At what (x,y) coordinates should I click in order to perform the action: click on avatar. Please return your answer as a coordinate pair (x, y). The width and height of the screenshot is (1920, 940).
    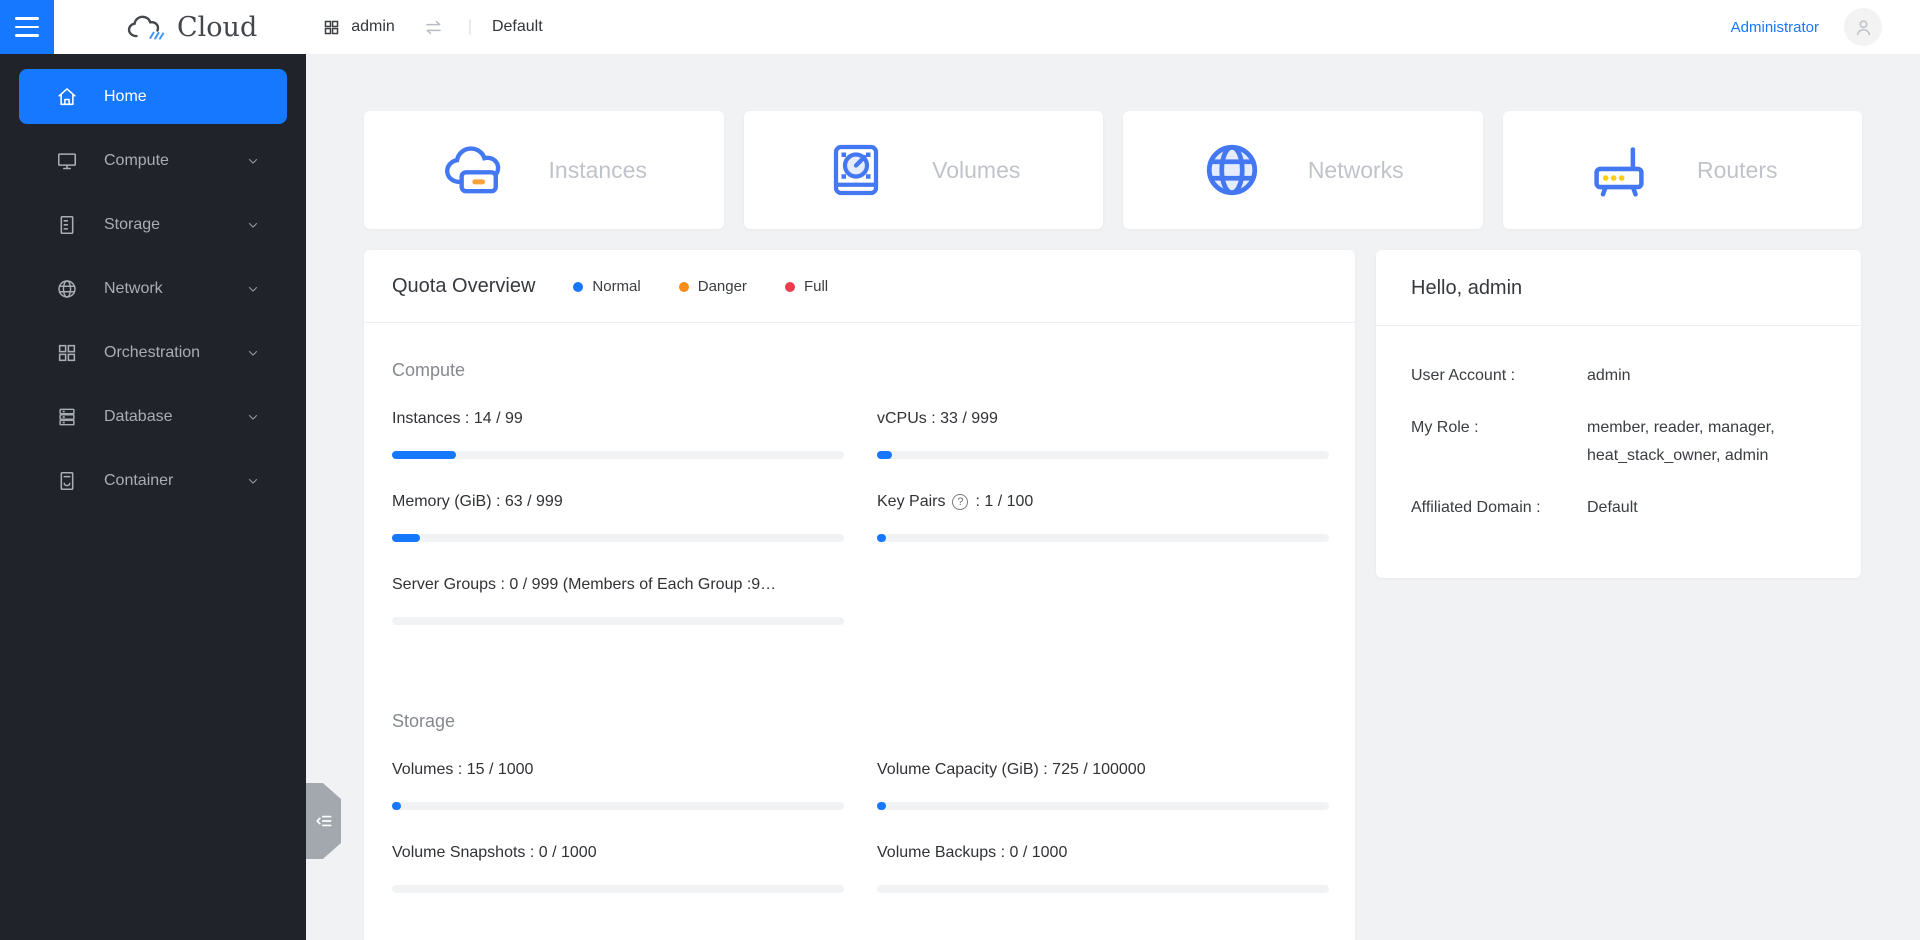
    Looking at the image, I should click on (1863, 27).